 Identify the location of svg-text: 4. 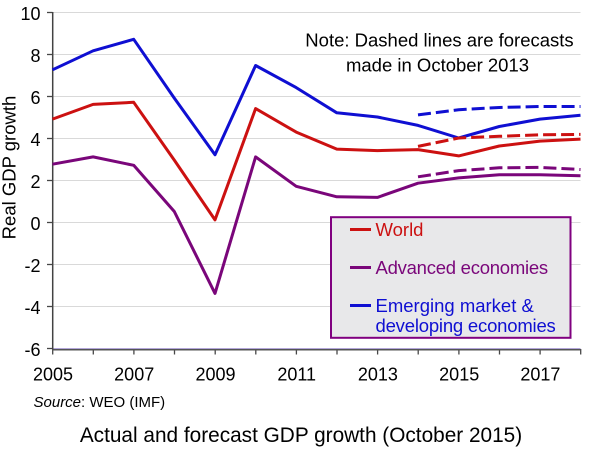
(35, 140).